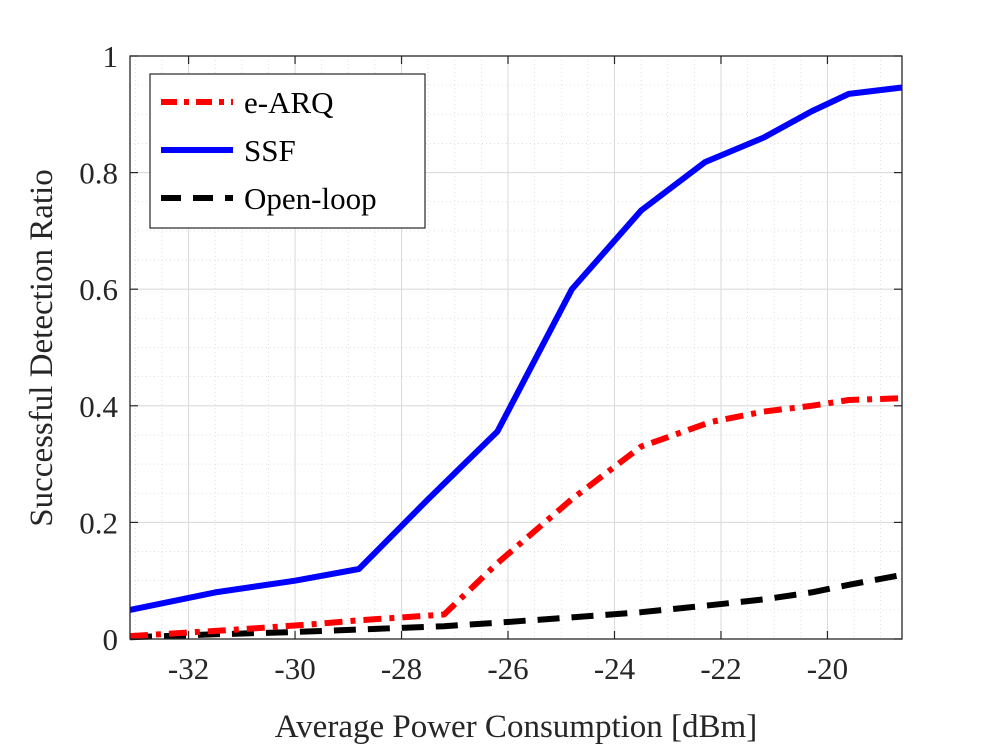 The image size is (997, 747). Describe the element at coordinates (294, 668) in the screenshot. I see `x-tick-label: -30` at that location.